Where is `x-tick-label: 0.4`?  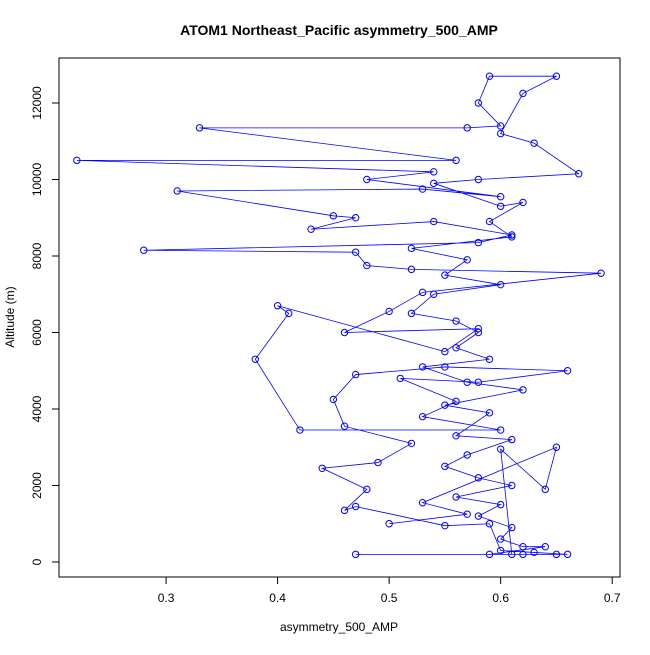
x-tick-label: 0.4 is located at coordinates (277, 598).